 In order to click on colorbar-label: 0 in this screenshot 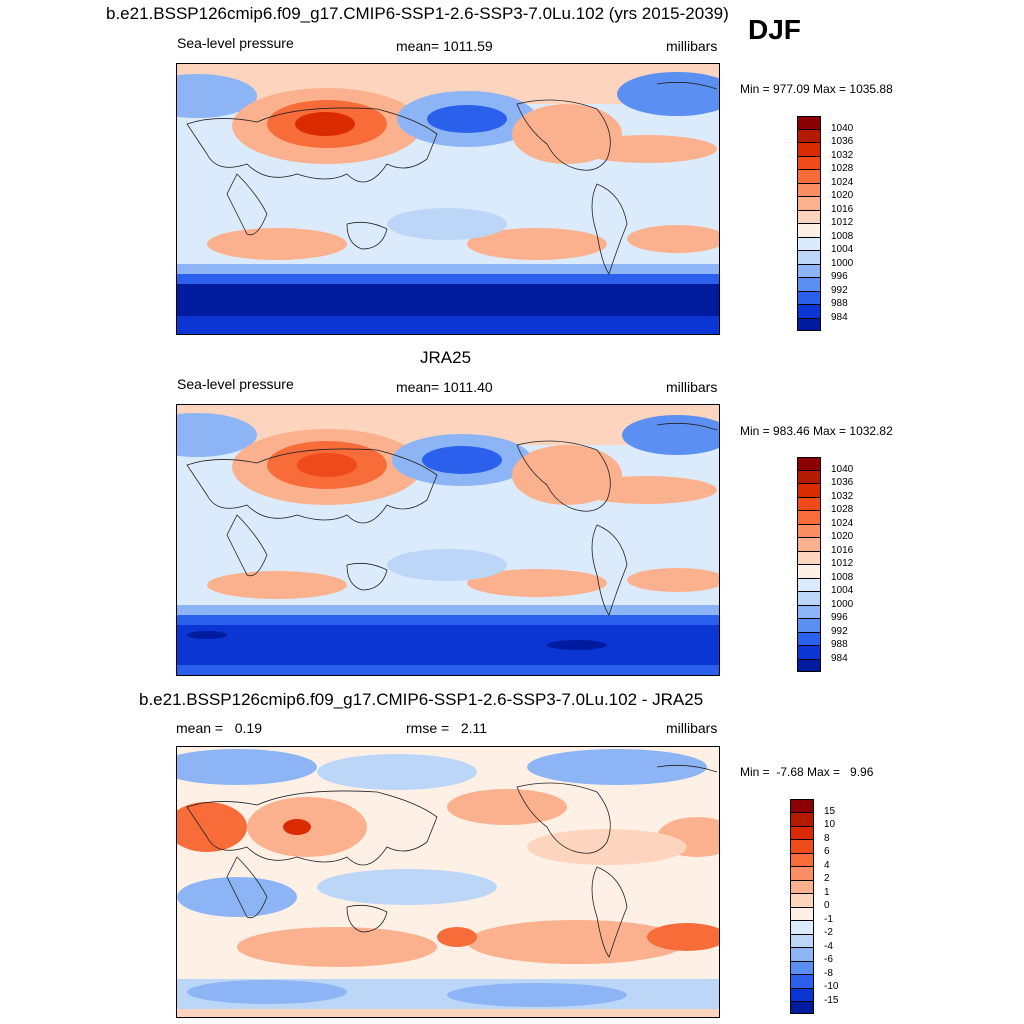, I will do `click(827, 905)`.